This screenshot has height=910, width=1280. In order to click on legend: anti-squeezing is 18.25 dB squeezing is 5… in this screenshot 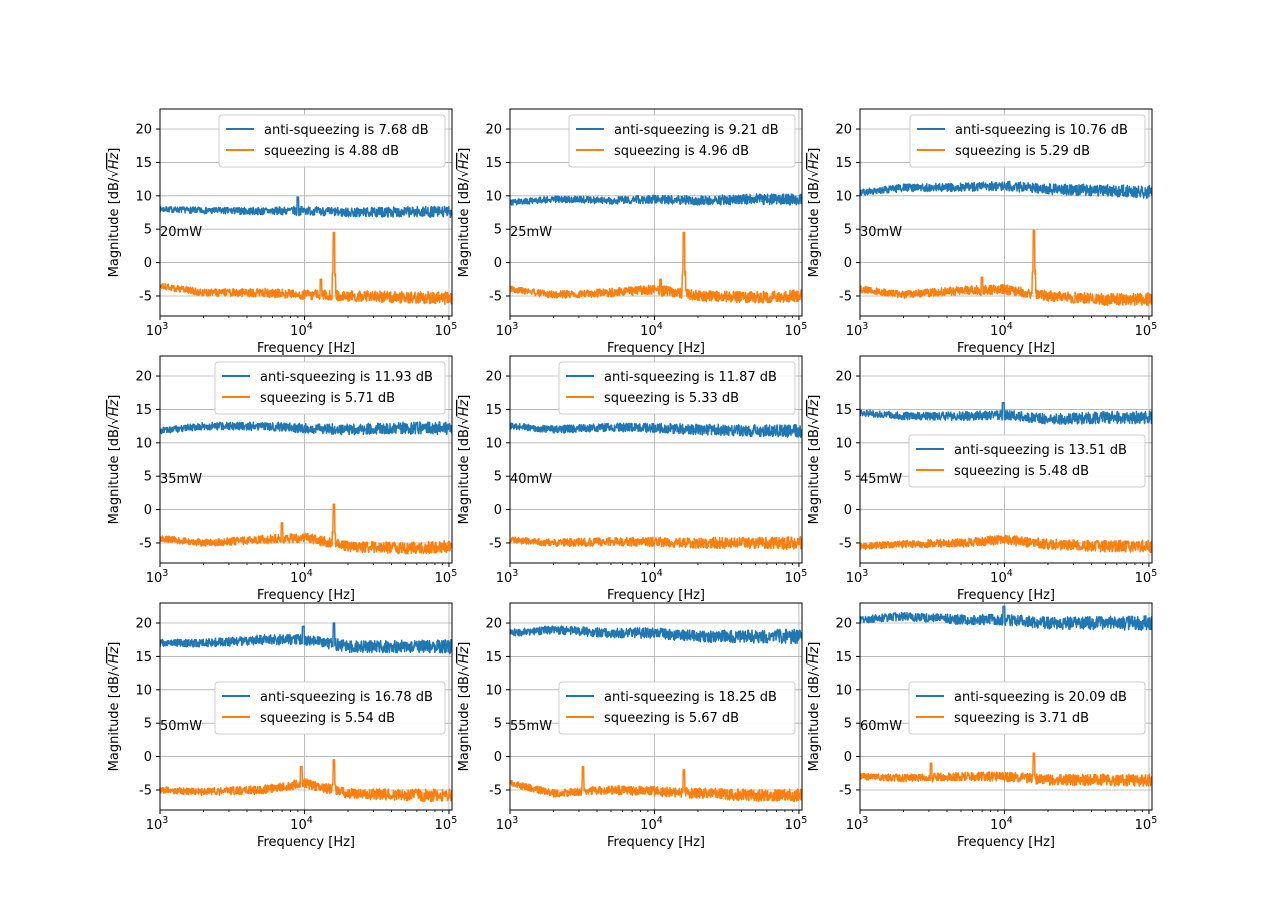, I will do `click(677, 708)`.